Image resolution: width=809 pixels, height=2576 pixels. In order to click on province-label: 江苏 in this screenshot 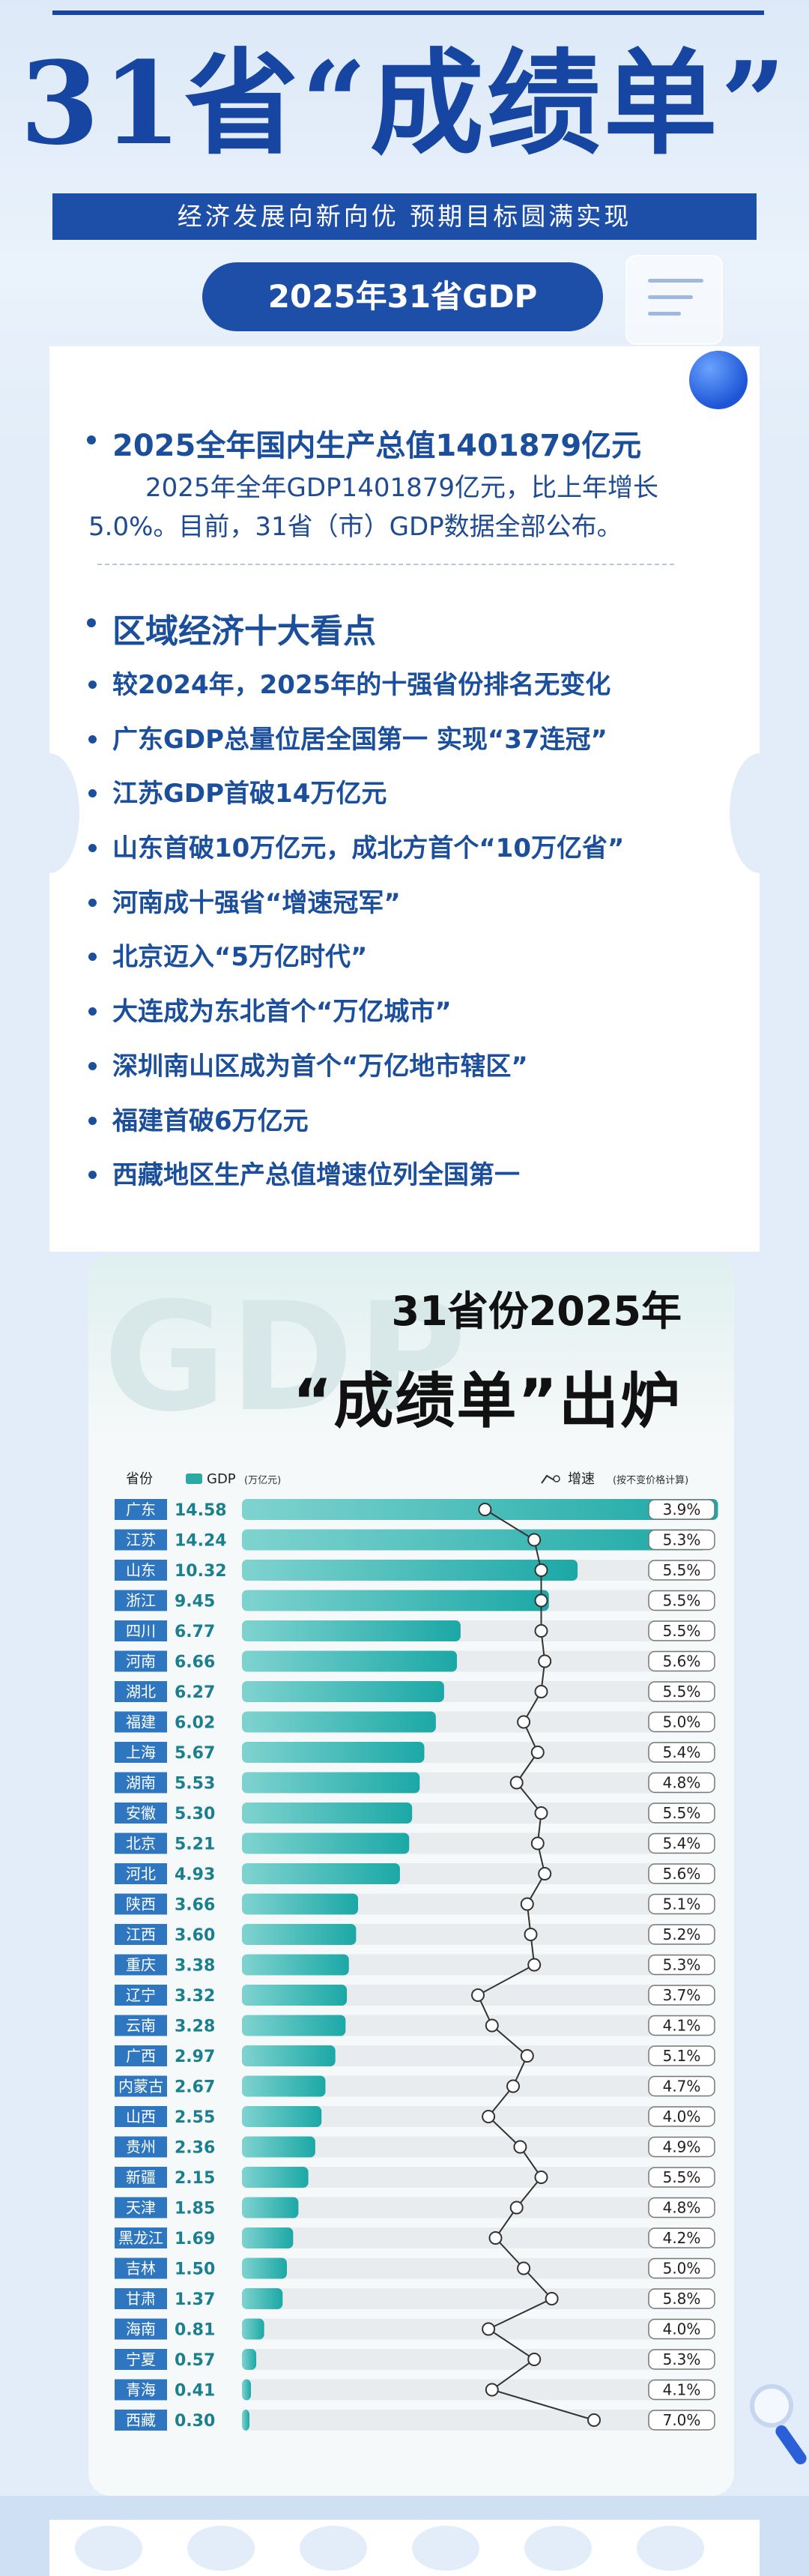, I will do `click(141, 1540)`.